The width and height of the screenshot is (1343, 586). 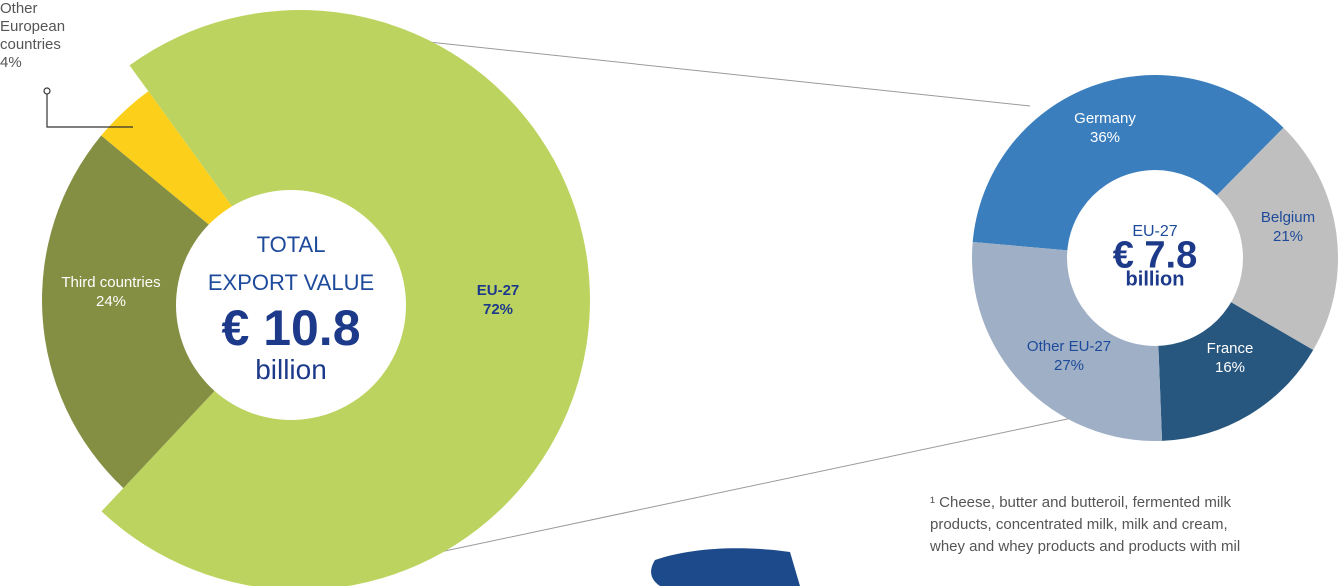 I want to click on value-label: 21%, so click(x=1288, y=236).